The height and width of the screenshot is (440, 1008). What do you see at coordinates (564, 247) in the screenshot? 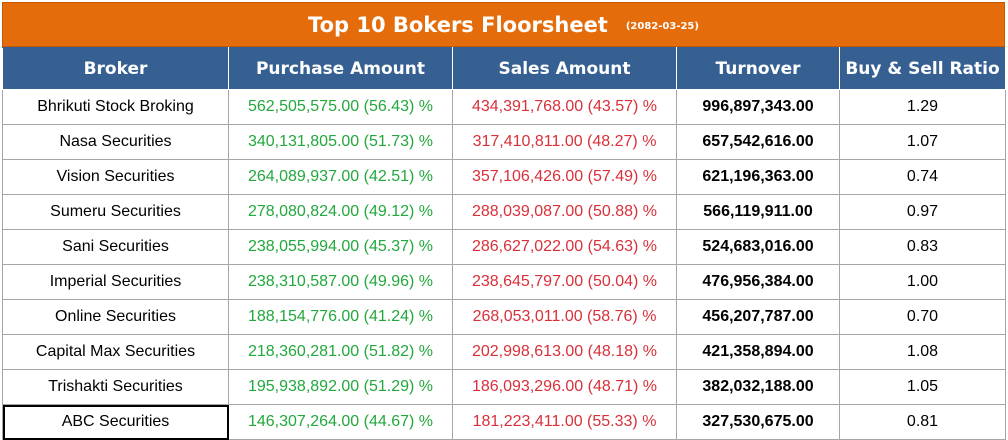
I see `sales-amount-cell: 286,627,022.00 (54.63) %` at bounding box center [564, 247].